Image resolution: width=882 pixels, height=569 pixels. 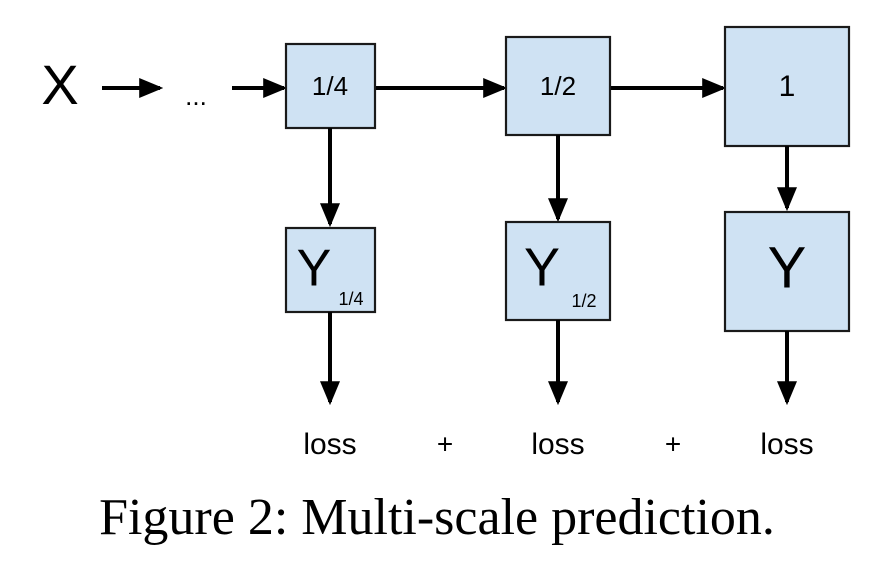 I want to click on output-box-half, so click(x=558, y=271).